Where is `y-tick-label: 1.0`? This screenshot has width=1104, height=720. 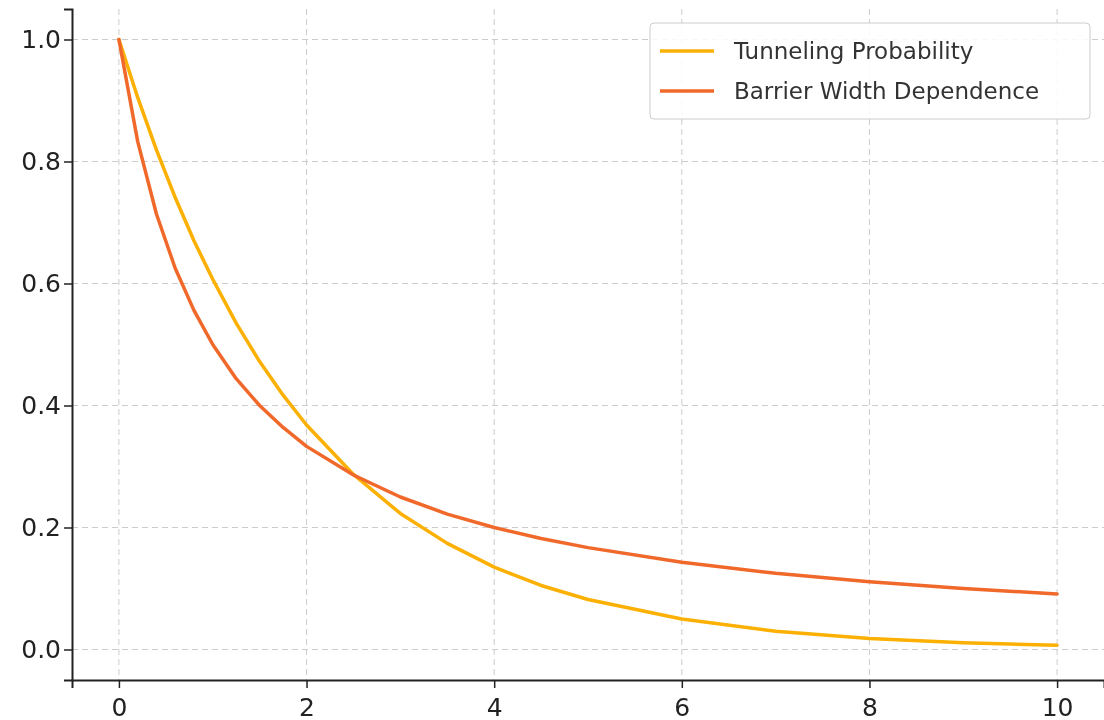 y-tick-label: 1.0 is located at coordinates (41, 39).